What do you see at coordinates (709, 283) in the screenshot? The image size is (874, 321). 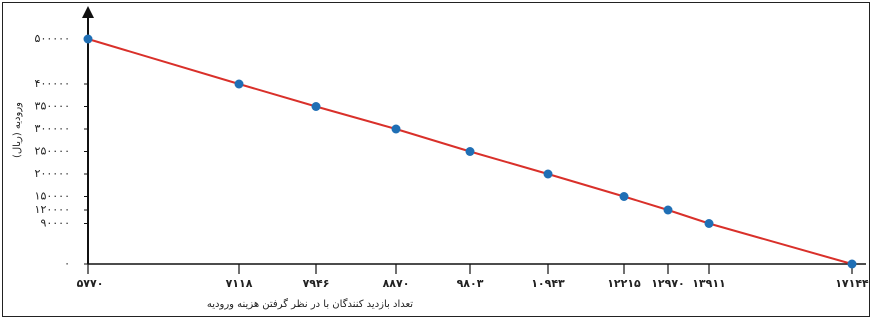 I see `x-tick-label: ۱۳۹۱۱` at bounding box center [709, 283].